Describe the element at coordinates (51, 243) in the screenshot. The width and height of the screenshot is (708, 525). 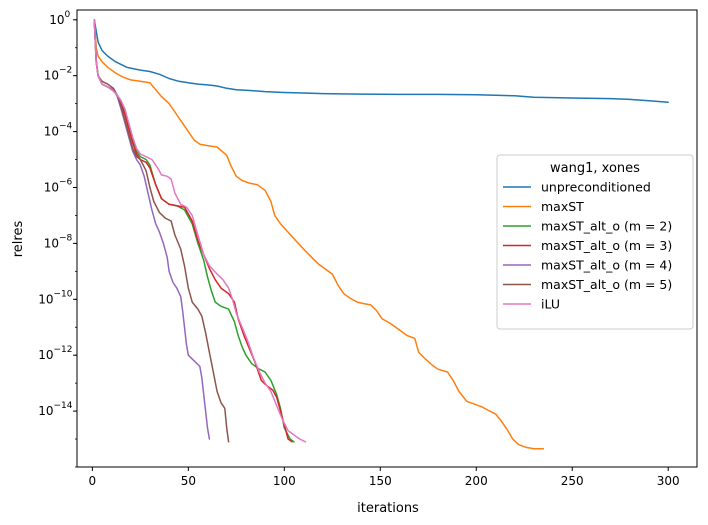
I see `y-tick-label-4: 10` at that location.